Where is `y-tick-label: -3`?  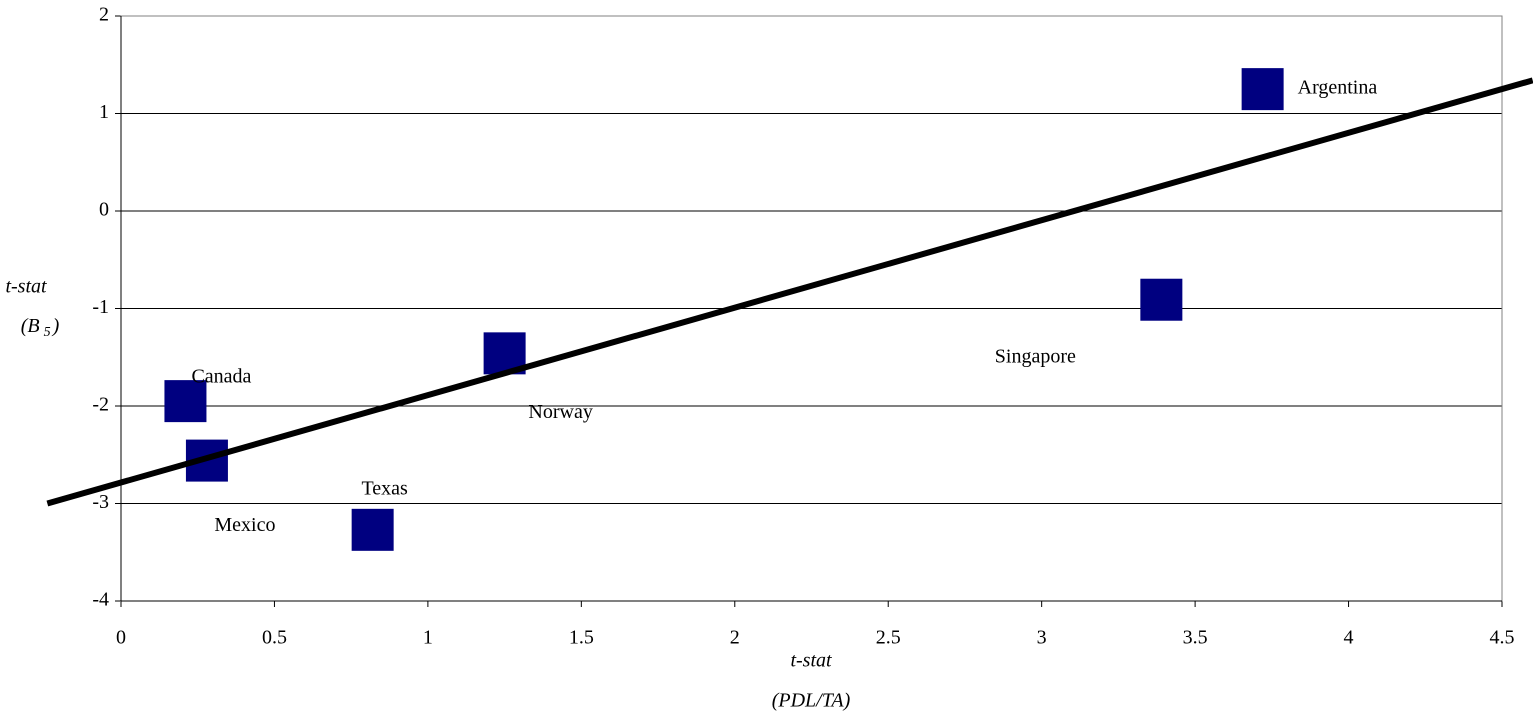 y-tick-label: -3 is located at coordinates (100, 502).